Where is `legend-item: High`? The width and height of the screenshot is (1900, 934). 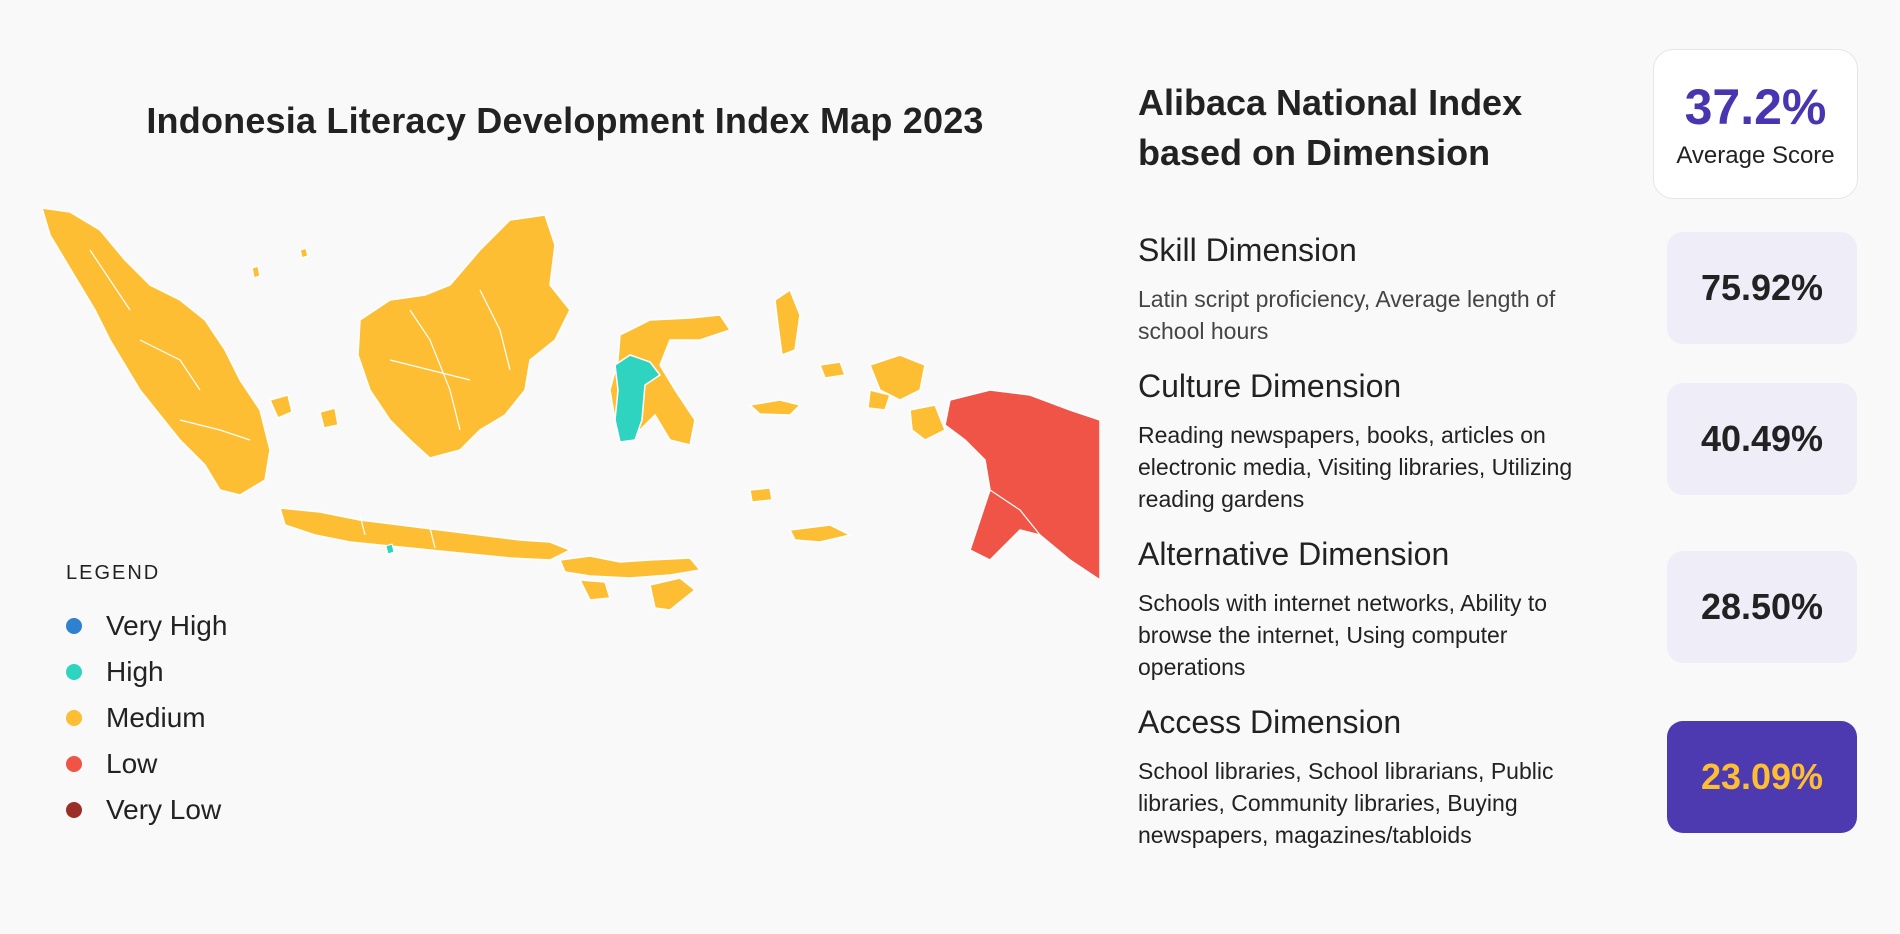
legend-item: High is located at coordinates (146, 672).